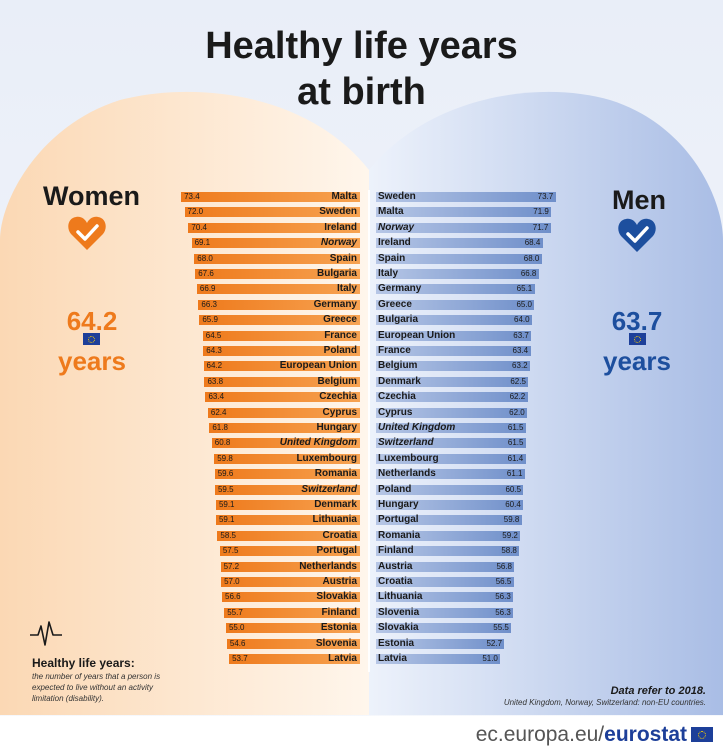 The image size is (723, 756). I want to click on women-value-label-13: 63.4, so click(216, 397).